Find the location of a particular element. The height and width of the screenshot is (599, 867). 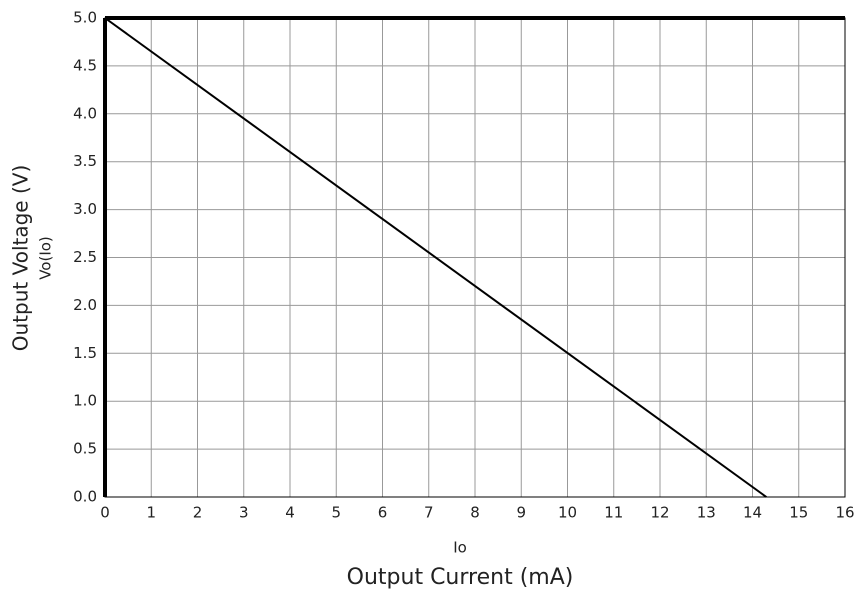

y-tick-label: 1.5 is located at coordinates (85, 353).